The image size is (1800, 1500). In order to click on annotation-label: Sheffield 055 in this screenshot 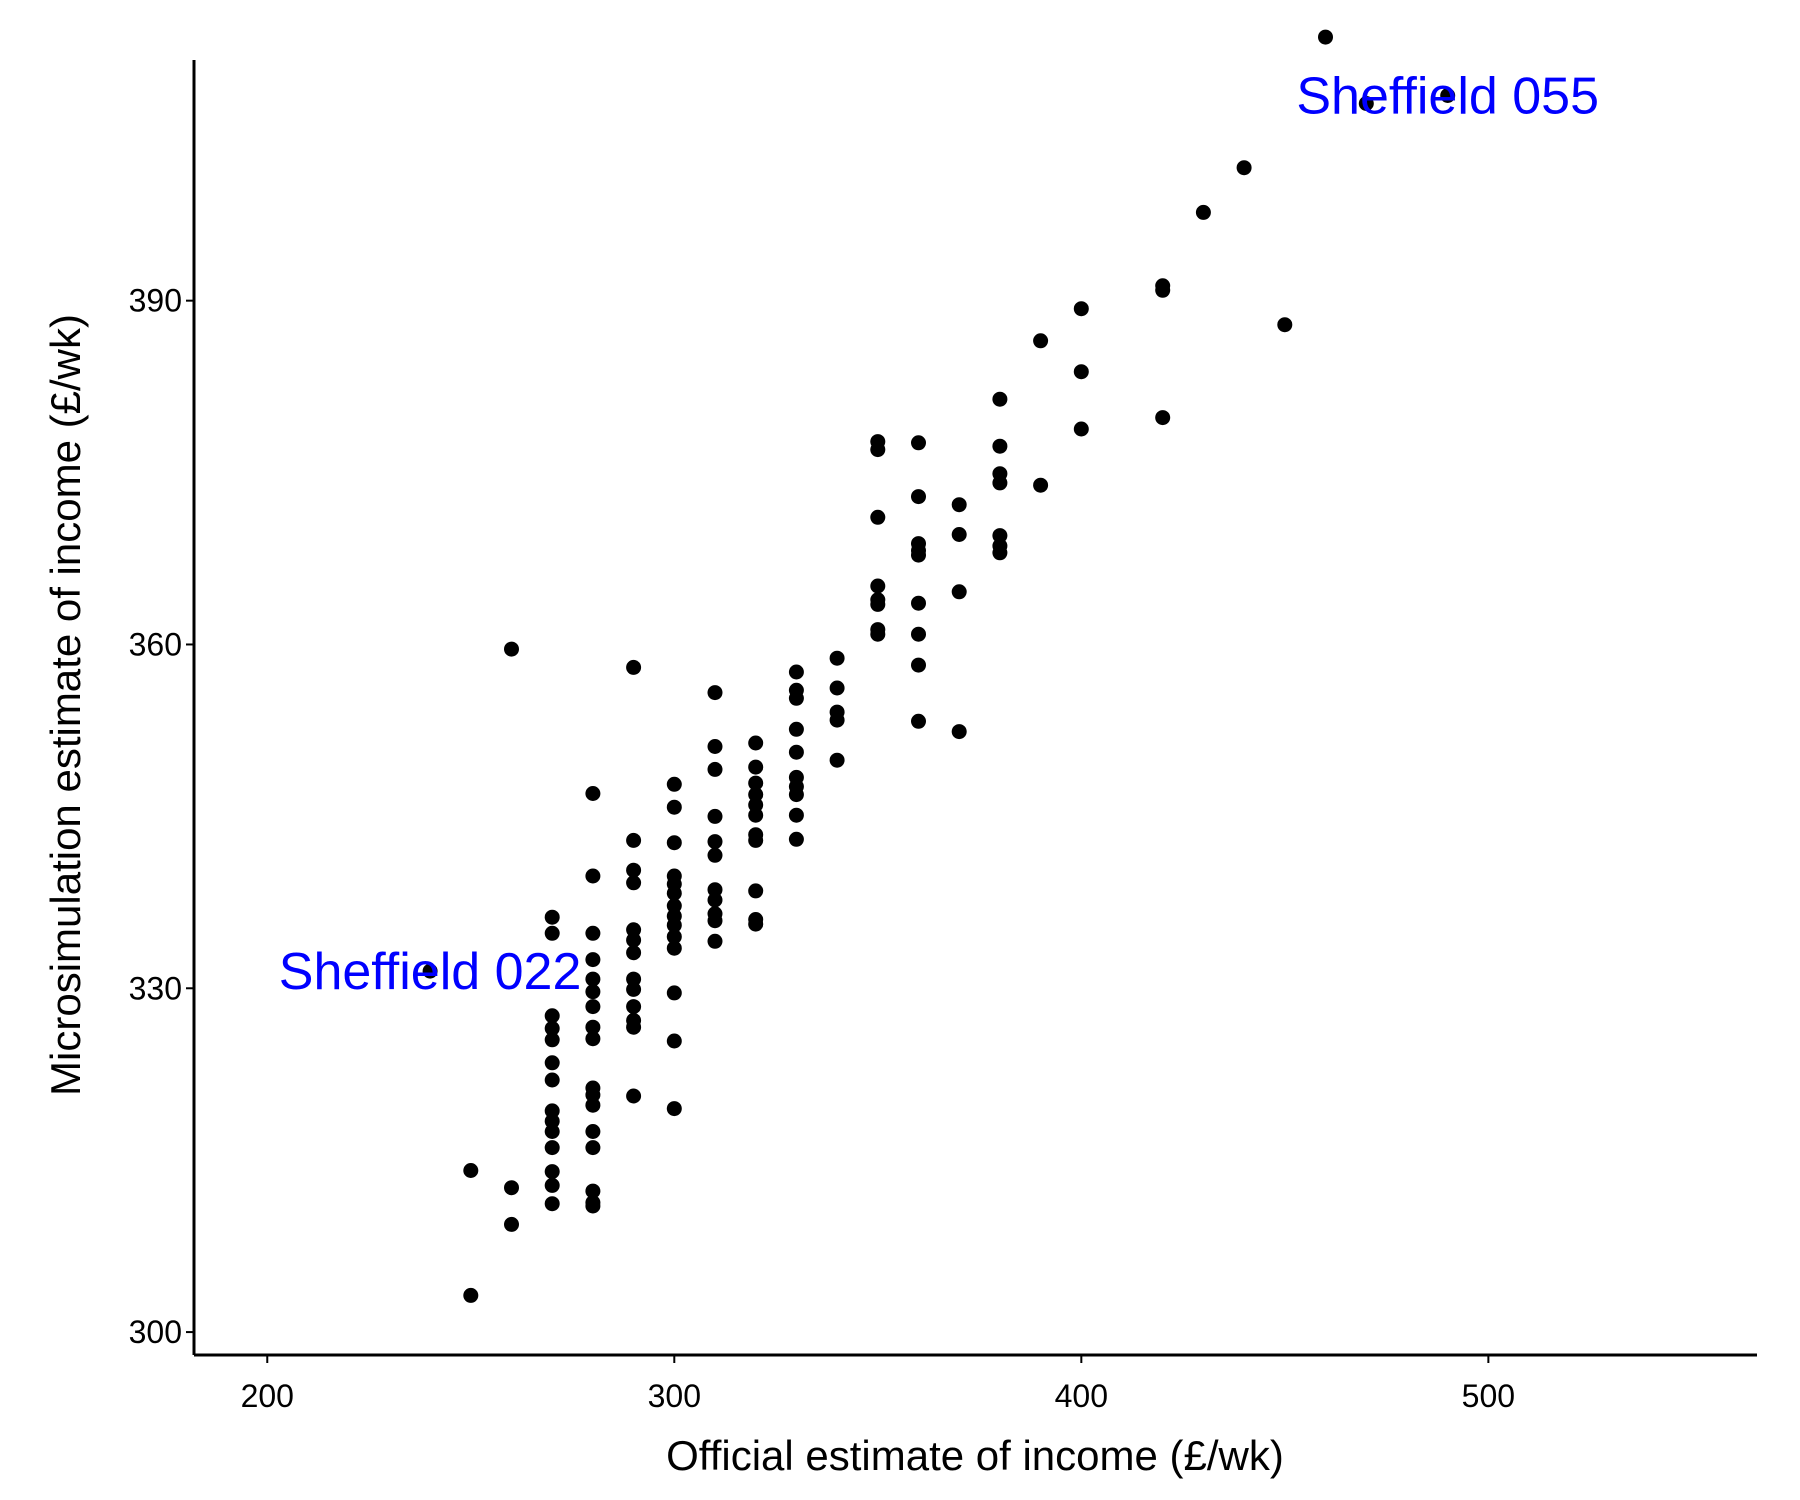, I will do `click(1447, 97)`.